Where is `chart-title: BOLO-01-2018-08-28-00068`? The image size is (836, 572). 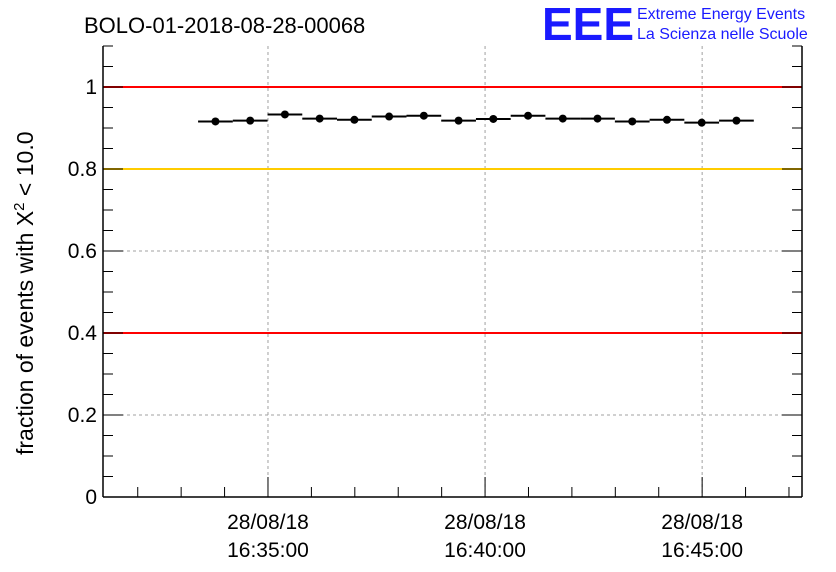 chart-title: BOLO-01-2018-08-28-00068 is located at coordinates (224, 25).